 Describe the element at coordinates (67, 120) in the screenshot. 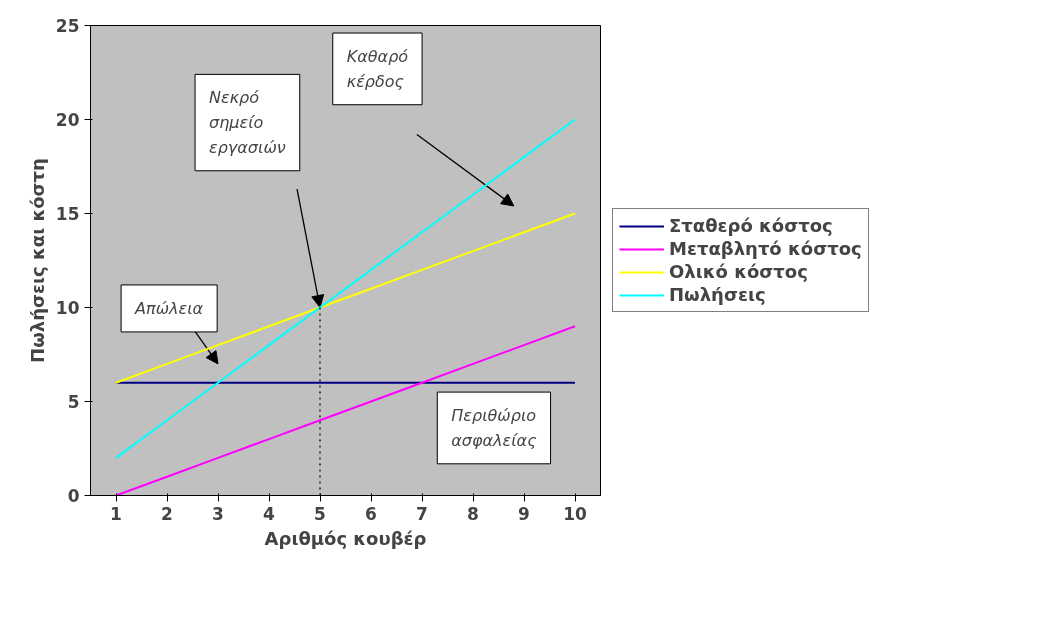

I see `y-tick-label: 20` at that location.